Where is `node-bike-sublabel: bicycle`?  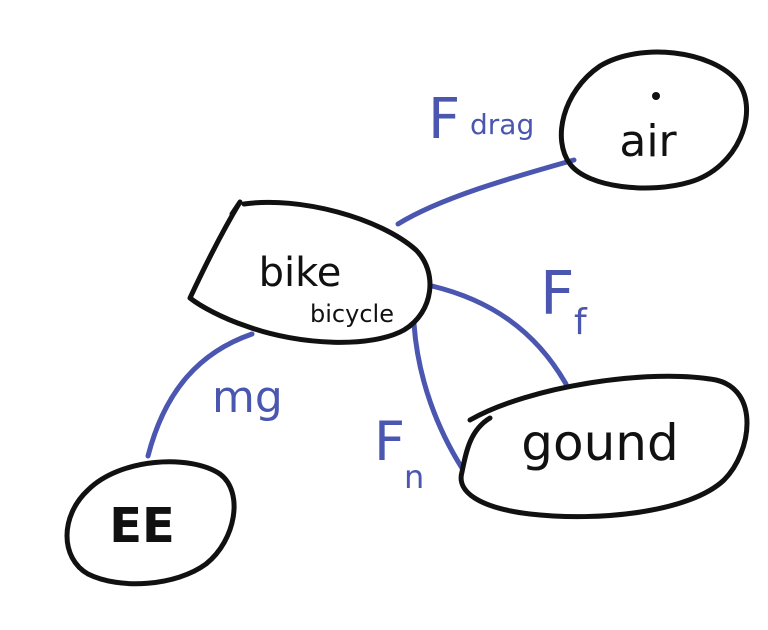
node-bike-sublabel: bicycle is located at coordinates (352, 314).